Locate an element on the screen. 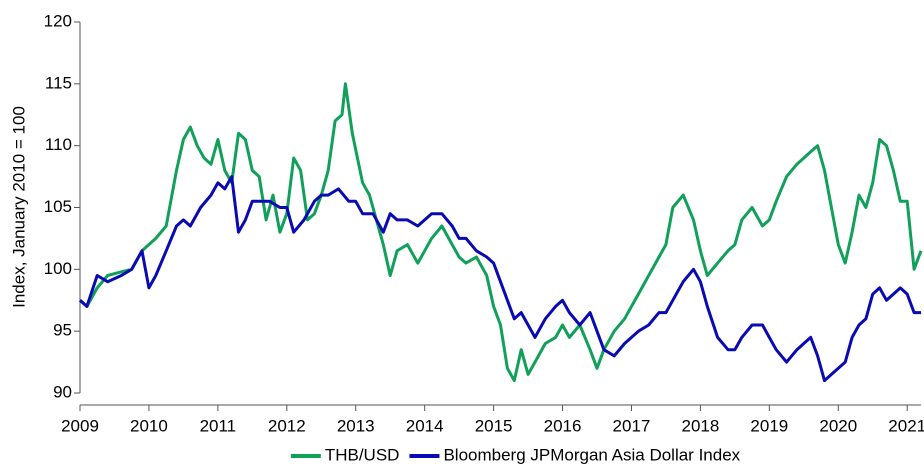 The width and height of the screenshot is (924, 471). x-tick-label: 2015 is located at coordinates (494, 425).